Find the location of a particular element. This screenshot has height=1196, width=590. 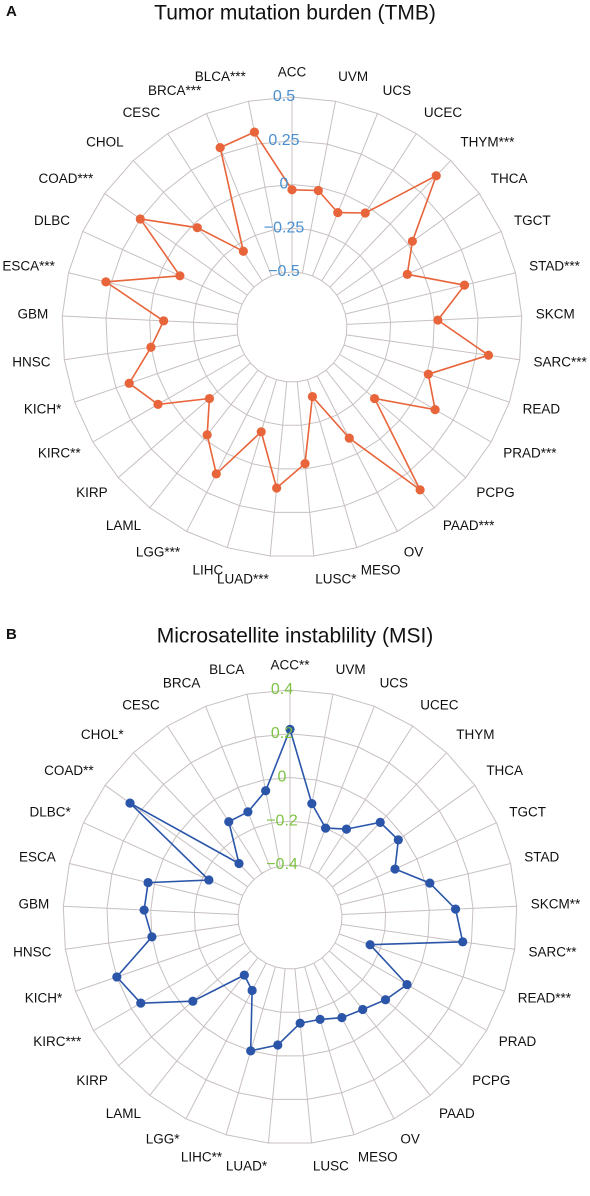

category-label: PRAD*** is located at coordinates (530, 453).